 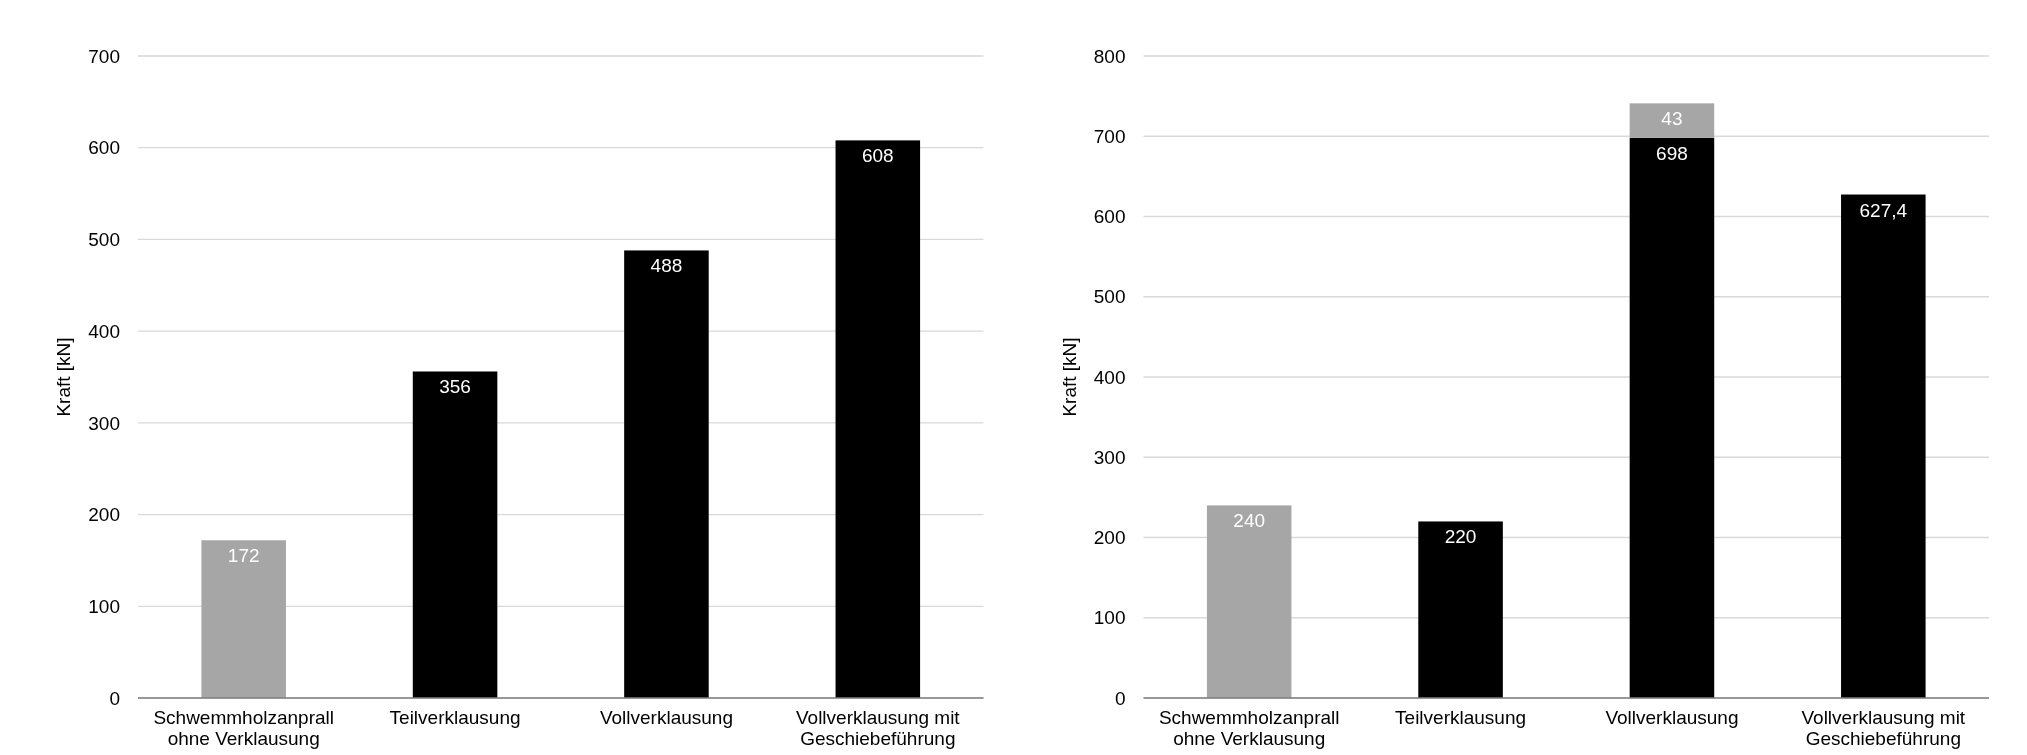 I want to click on y-tick-label: 800, so click(x=1109, y=56).